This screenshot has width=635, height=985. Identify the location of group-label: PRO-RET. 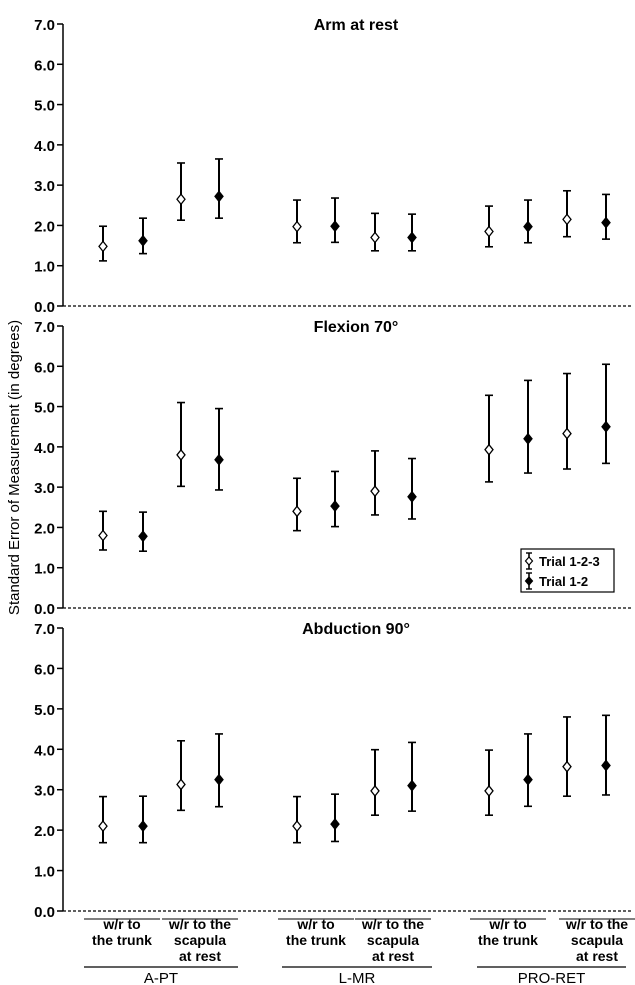
(552, 977).